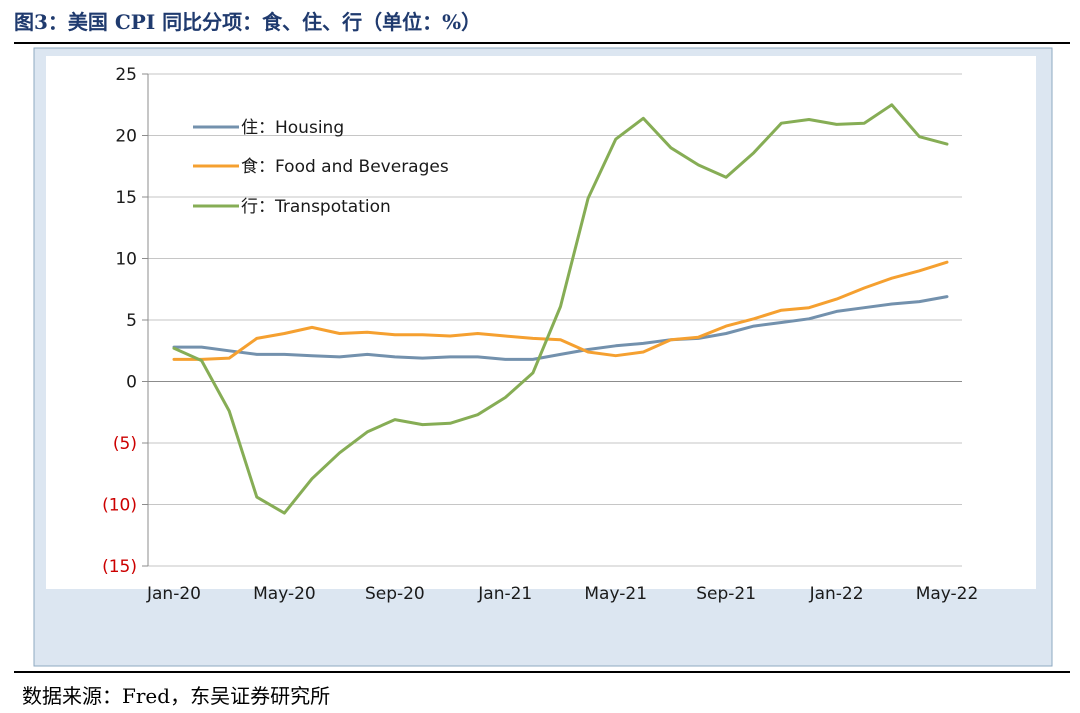 This screenshot has width=1080, height=713. I want to click on y-tick-label: 10, so click(126, 260).